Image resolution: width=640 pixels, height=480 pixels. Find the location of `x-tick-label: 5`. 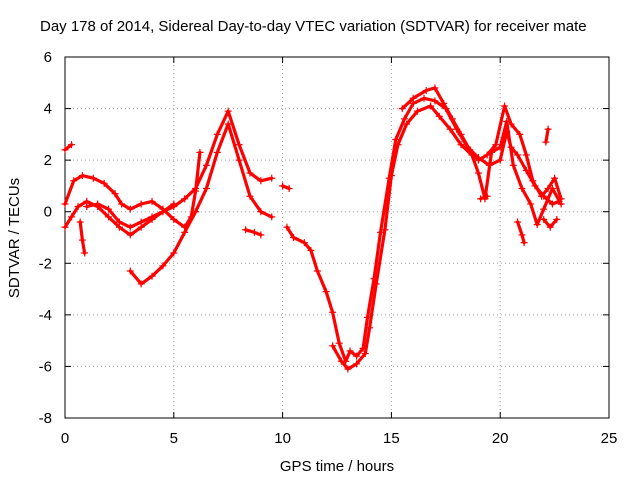

x-tick-label: 5 is located at coordinates (174, 438).